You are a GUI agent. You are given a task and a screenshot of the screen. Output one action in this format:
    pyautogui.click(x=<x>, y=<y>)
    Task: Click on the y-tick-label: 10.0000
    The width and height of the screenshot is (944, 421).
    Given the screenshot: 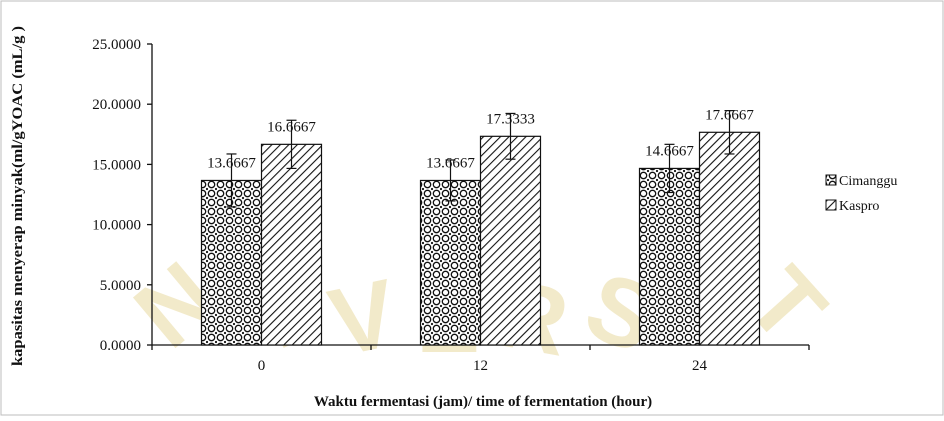 What is the action you would take?
    pyautogui.click(x=116, y=226)
    